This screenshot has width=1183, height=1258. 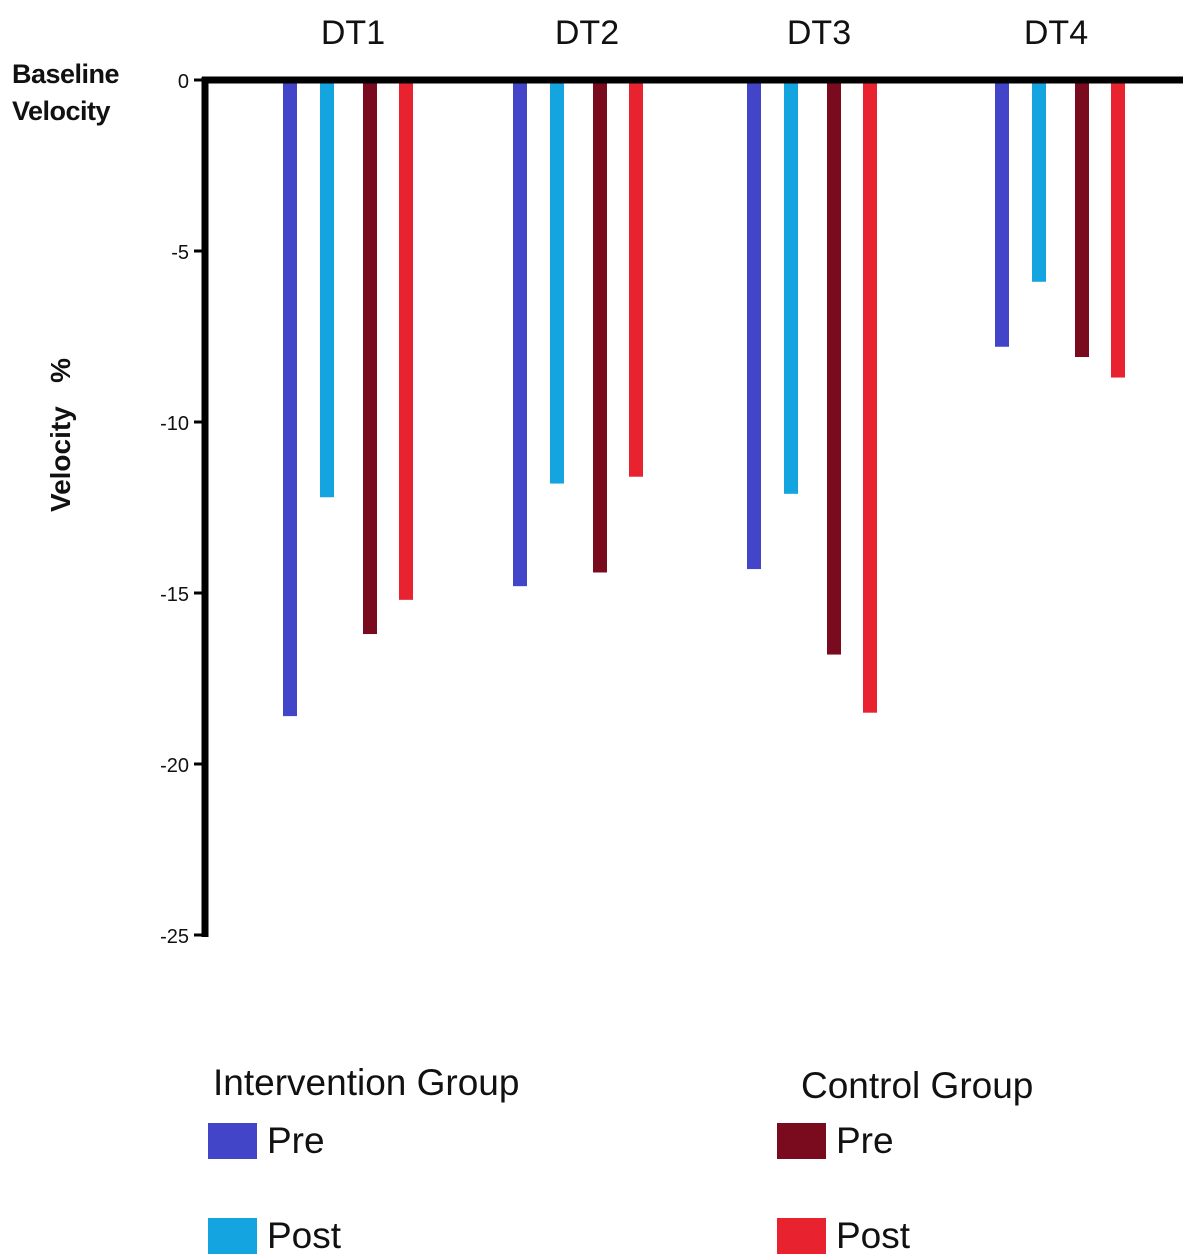 I want to click on legend-swatch-intervention-post, so click(x=232, y=1236).